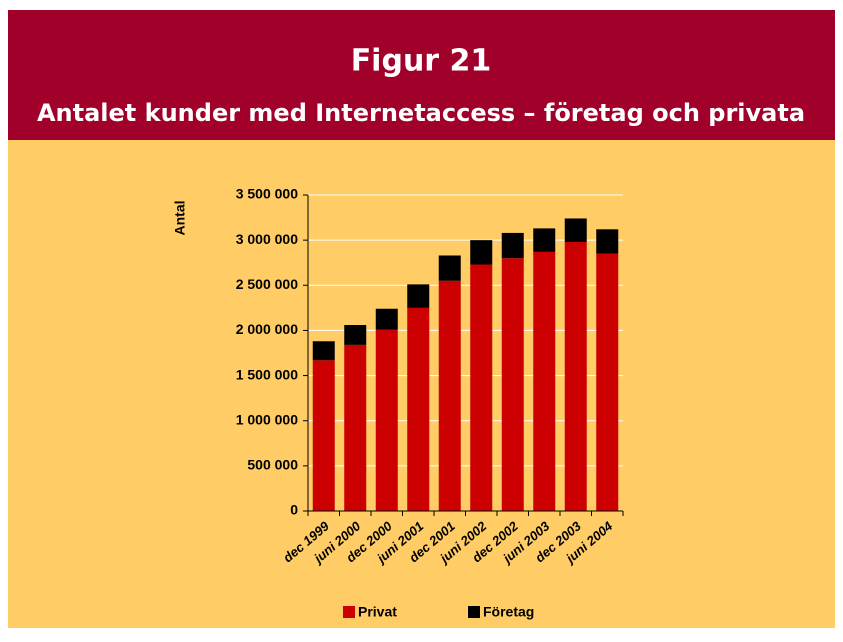  Describe the element at coordinates (377, 612) in the screenshot. I see `legend-label: Privat` at that location.